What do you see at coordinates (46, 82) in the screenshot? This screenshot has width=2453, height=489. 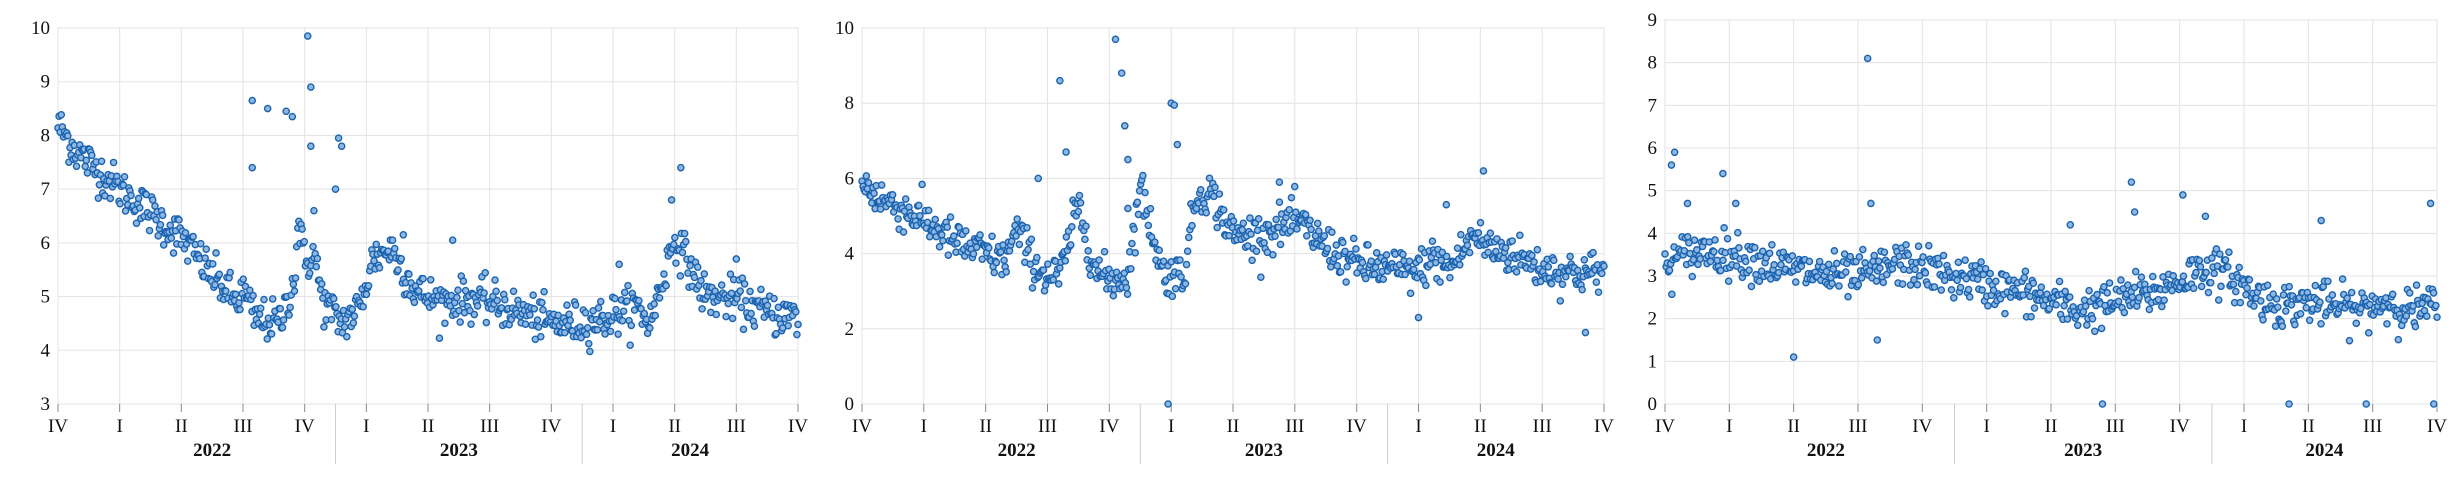 I see `y-tick-label: 9` at bounding box center [46, 82].